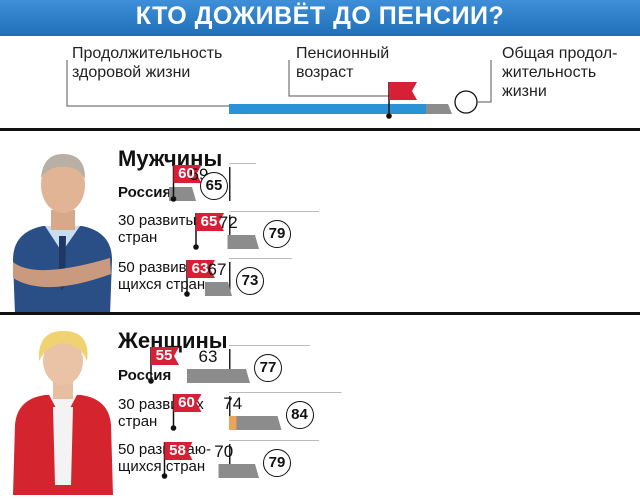 This screenshot has width=640, height=499. I want to click on legend-pension-label: Пенсионный возраст, so click(343, 63).